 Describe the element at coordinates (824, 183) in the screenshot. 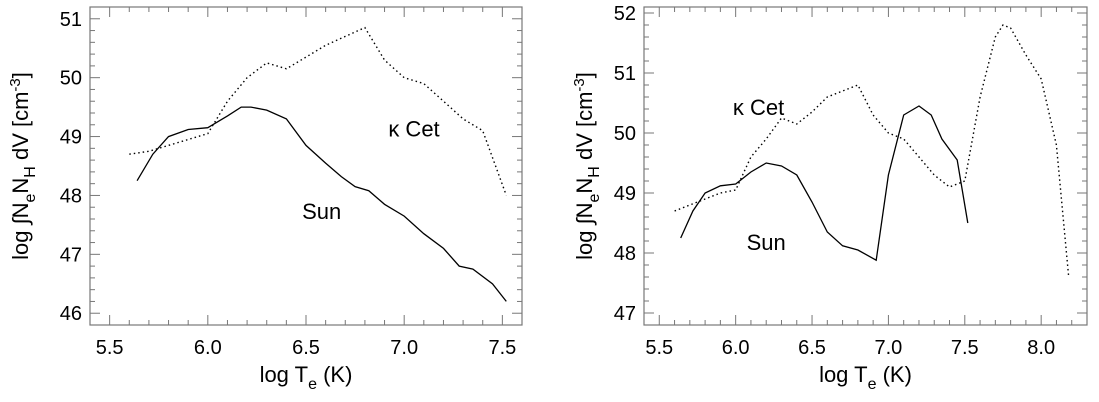

I see `series-line-sun` at that location.